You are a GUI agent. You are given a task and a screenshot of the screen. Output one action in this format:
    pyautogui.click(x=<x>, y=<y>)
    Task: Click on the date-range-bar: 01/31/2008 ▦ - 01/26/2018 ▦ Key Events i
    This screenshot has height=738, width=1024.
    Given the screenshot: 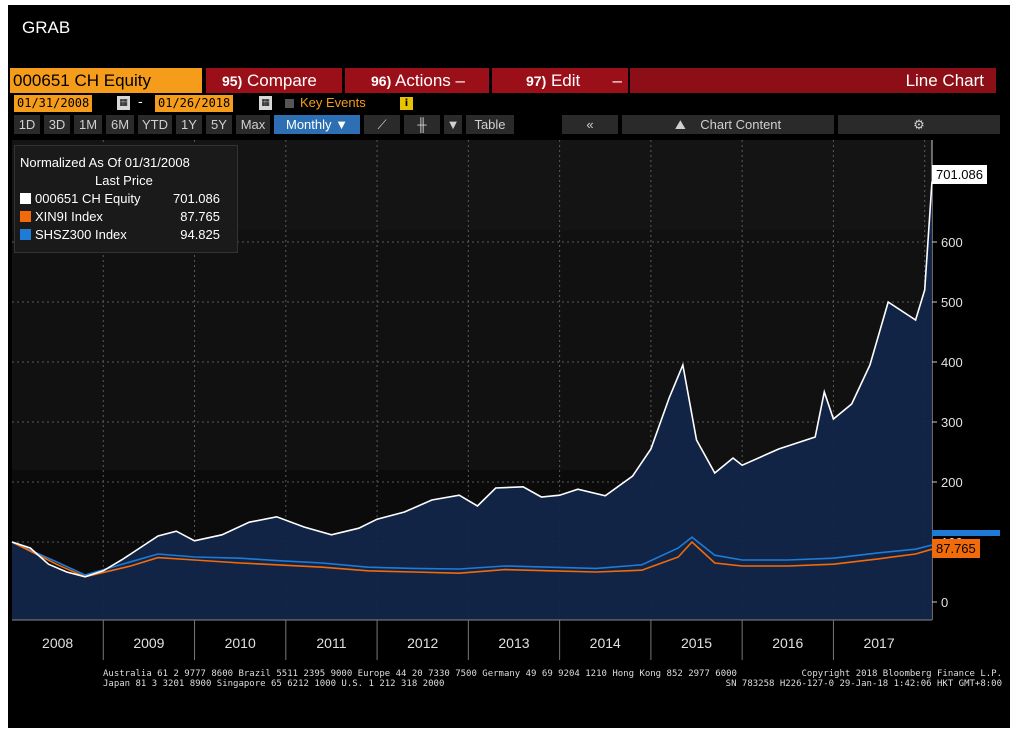 What is the action you would take?
    pyautogui.click(x=260, y=103)
    